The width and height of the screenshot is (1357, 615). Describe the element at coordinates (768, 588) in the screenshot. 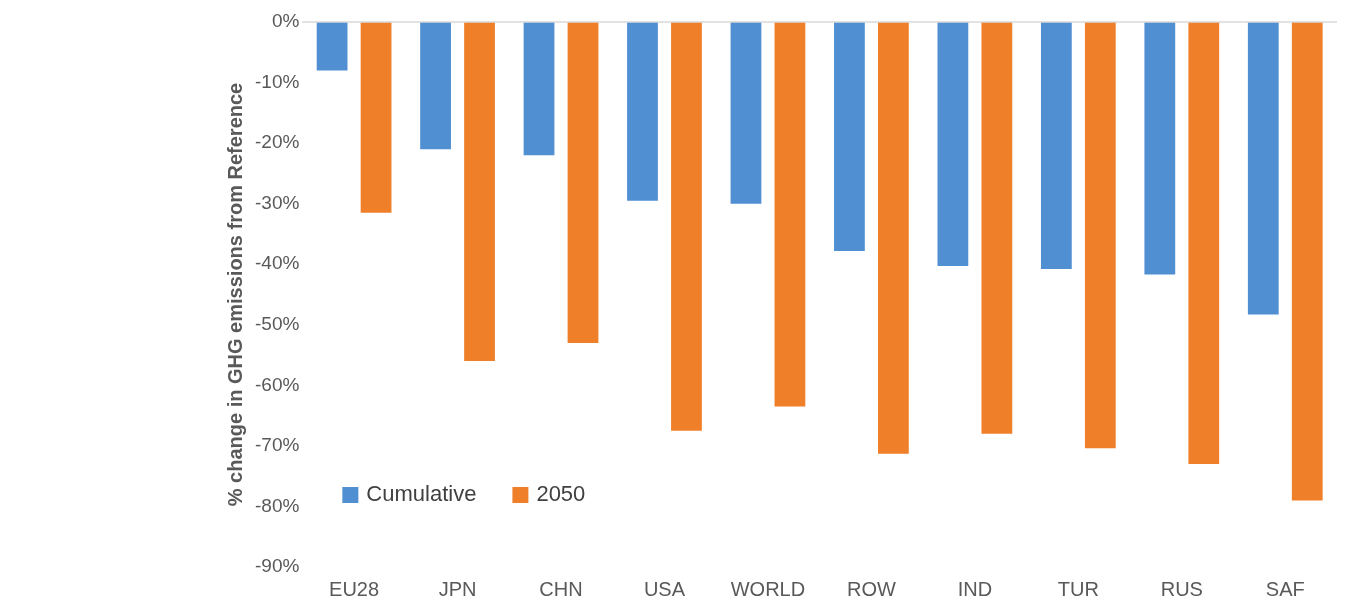

I see `x-tick-label: WORLD` at that location.